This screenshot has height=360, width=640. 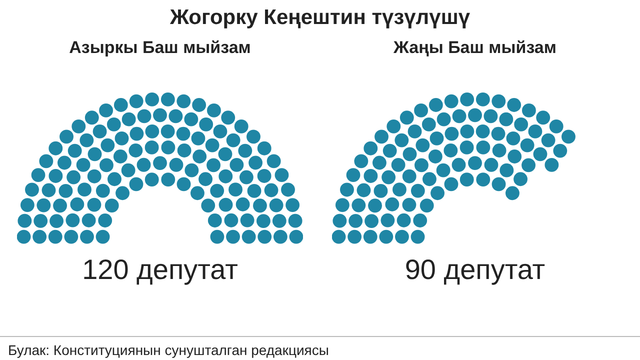 I want to click on text: Жогорку Кеңештин түзүлүшү, so click(x=320, y=18).